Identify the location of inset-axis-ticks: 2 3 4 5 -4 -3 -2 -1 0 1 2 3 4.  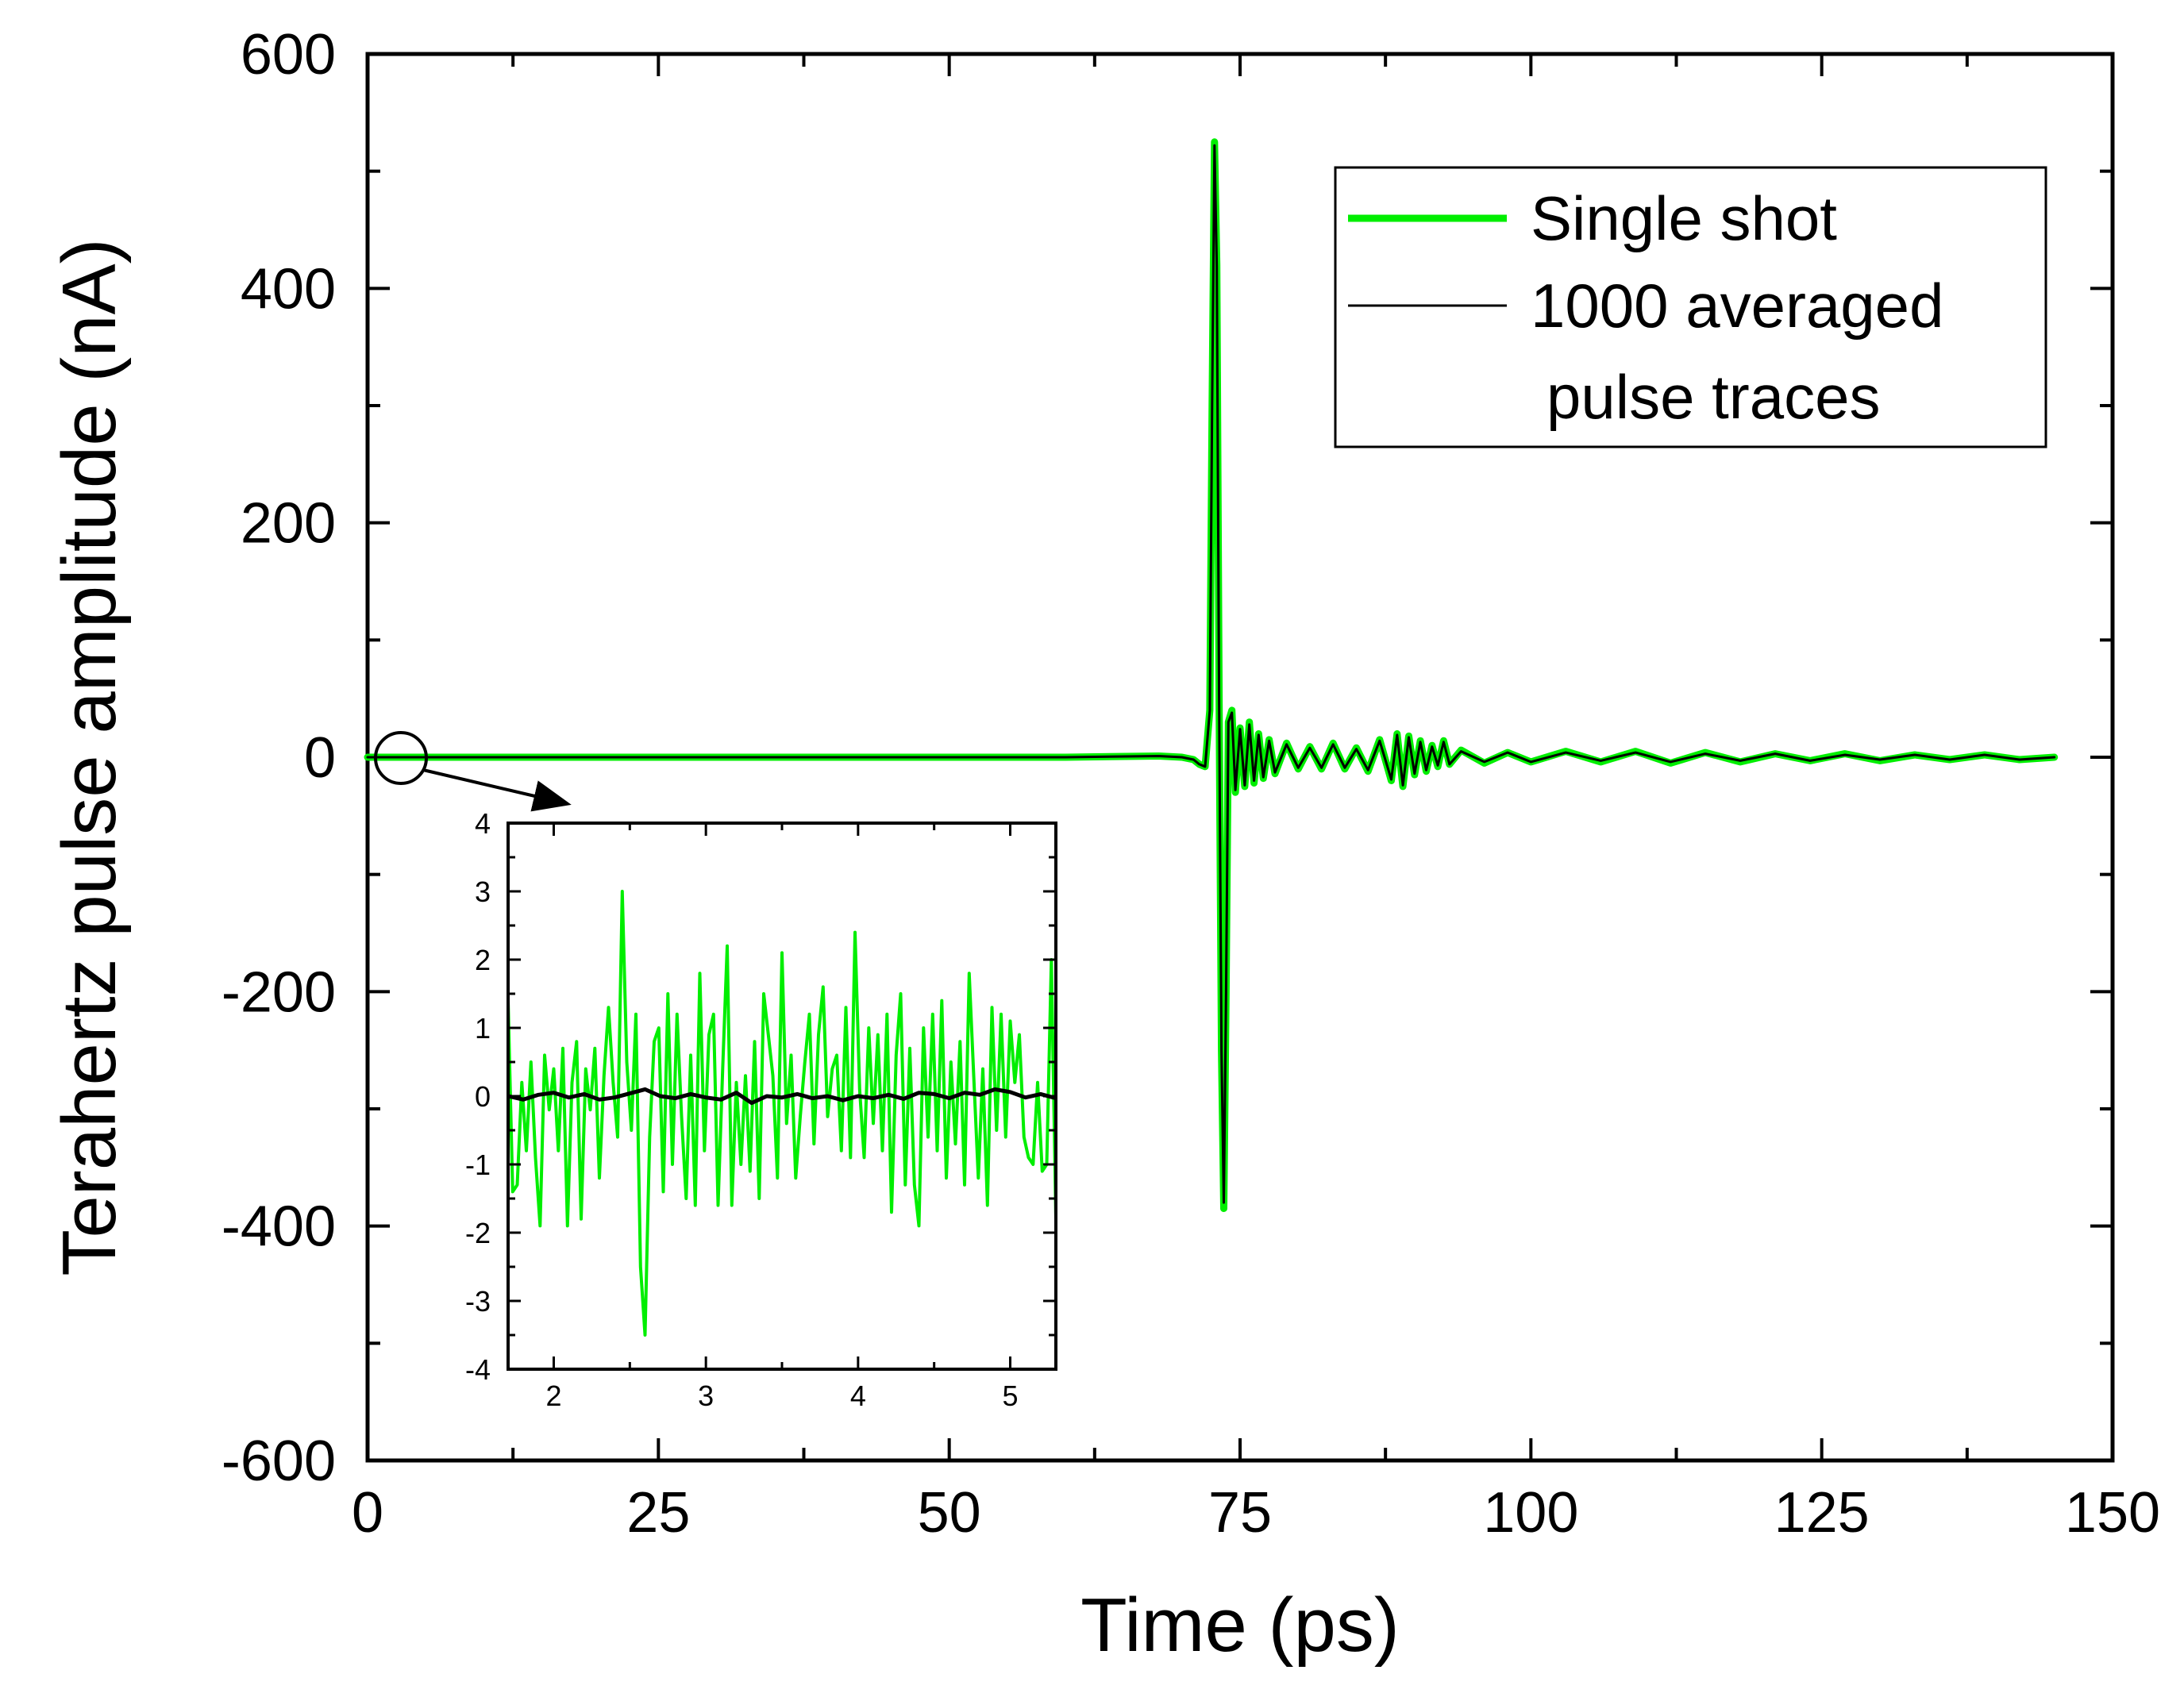
(760, 1109).